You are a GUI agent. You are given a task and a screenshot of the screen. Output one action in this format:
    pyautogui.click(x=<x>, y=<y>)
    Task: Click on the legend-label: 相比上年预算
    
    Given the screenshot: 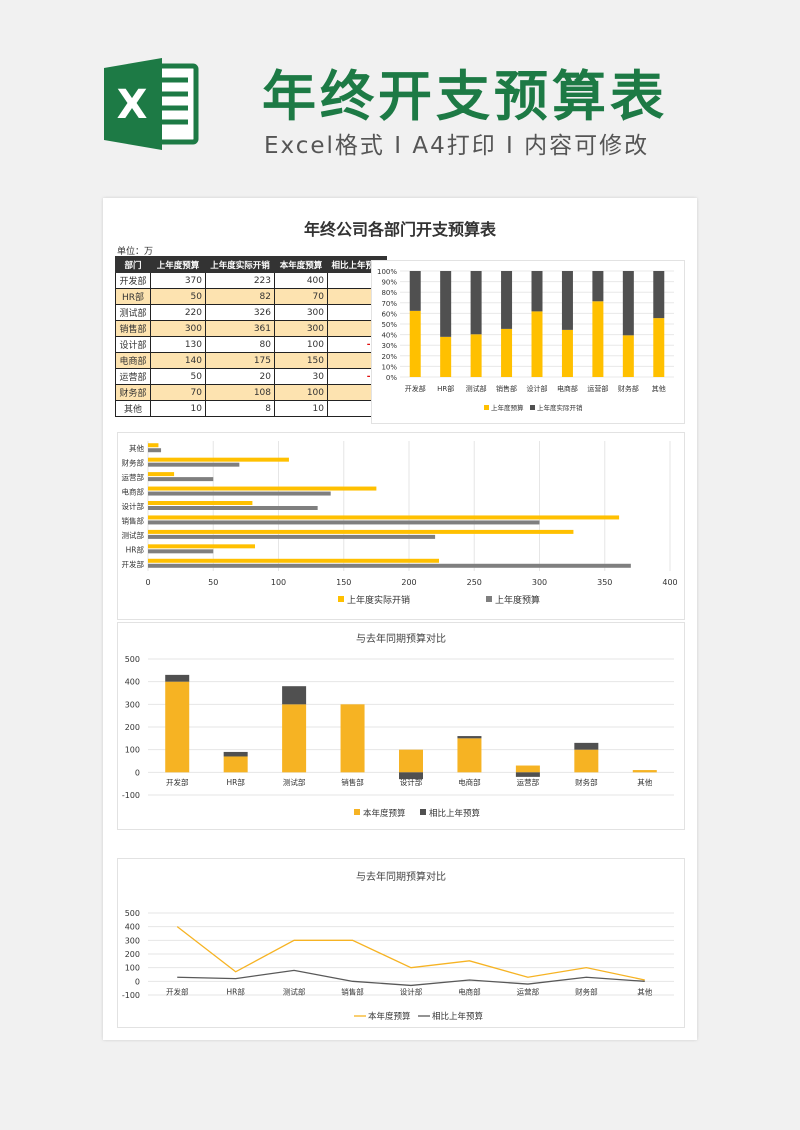 What is the action you would take?
    pyautogui.click(x=458, y=1016)
    